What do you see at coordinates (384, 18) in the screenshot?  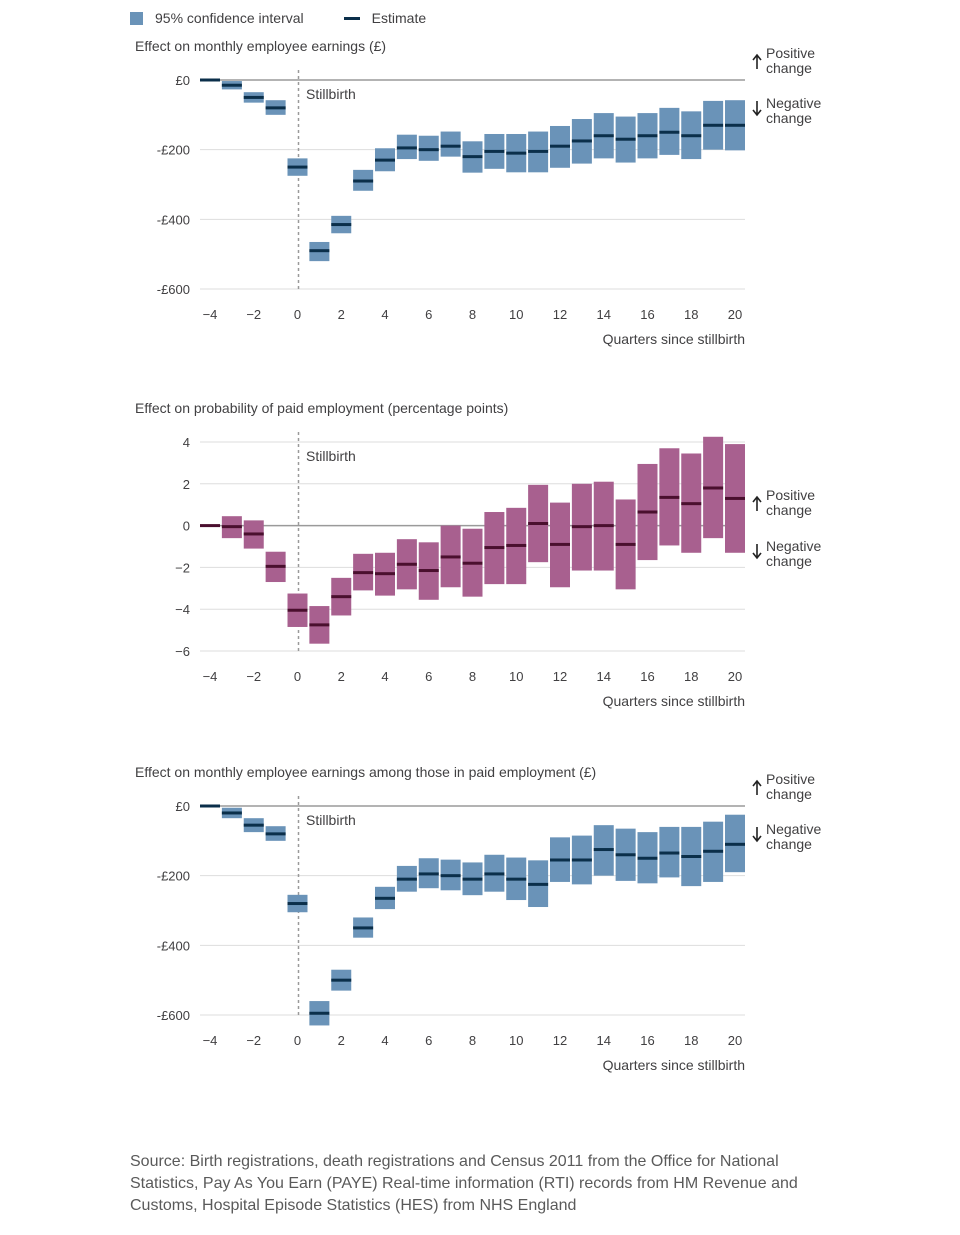 I see `legend-item-estimate: Estimate` at bounding box center [384, 18].